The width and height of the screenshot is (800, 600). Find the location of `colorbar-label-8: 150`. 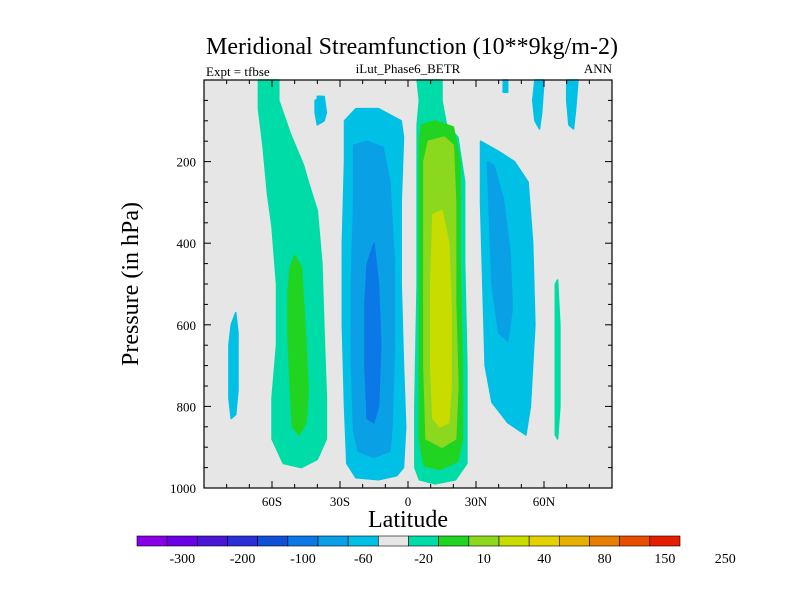

colorbar-label-8: 150 is located at coordinates (664, 559).